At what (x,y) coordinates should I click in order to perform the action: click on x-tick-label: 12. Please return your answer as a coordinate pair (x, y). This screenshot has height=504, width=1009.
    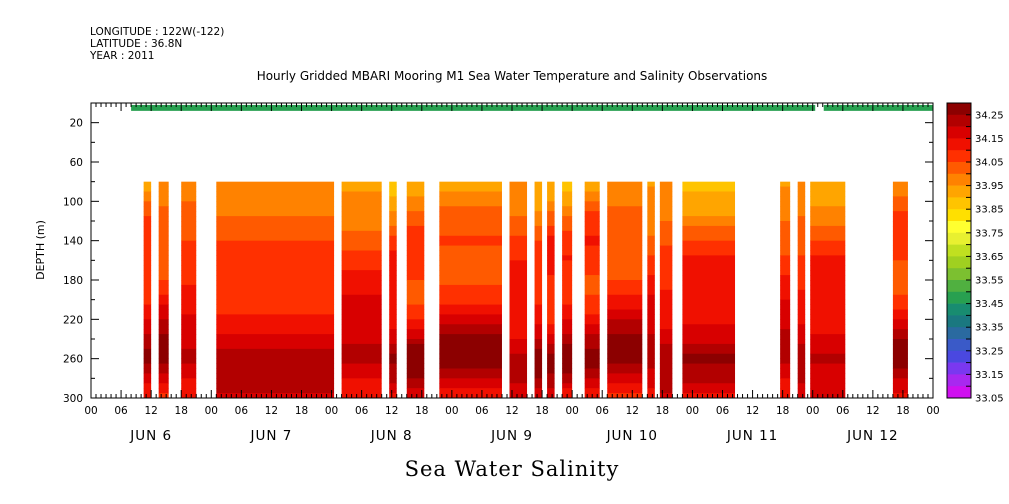
    Looking at the image, I should click on (511, 411).